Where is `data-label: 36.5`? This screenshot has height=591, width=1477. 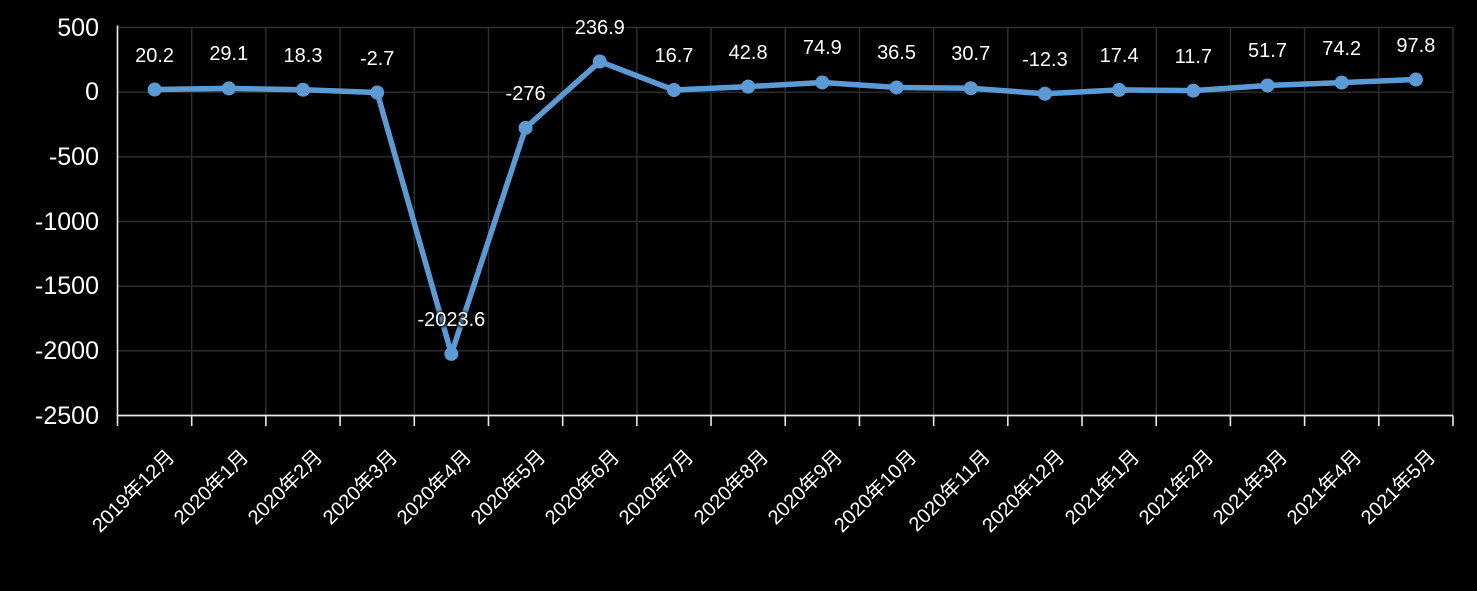
data-label: 36.5 is located at coordinates (896, 53).